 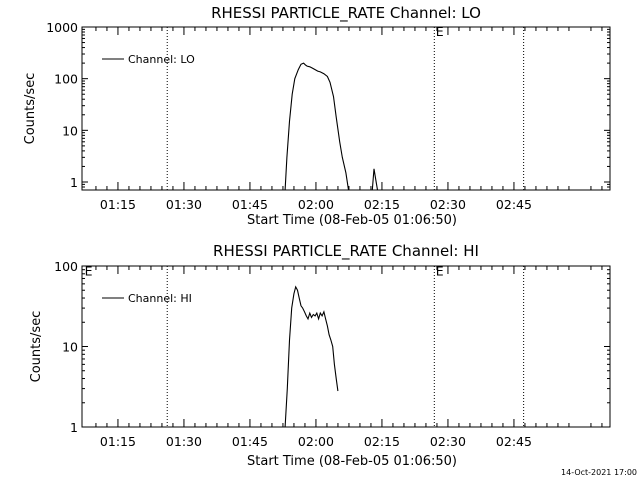 I want to click on chart-title: RHESSI PARTICLE_RATE Channel: LO, so click(x=346, y=13).